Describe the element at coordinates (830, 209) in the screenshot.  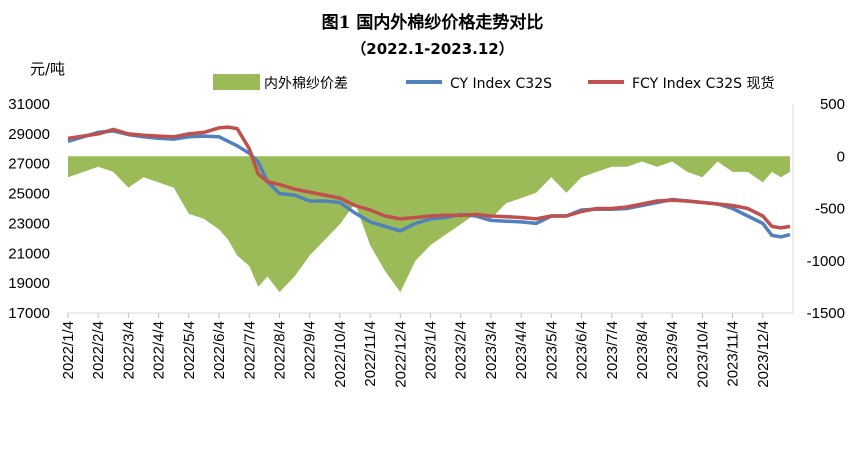
I see `y-right-tick-label: -500` at that location.